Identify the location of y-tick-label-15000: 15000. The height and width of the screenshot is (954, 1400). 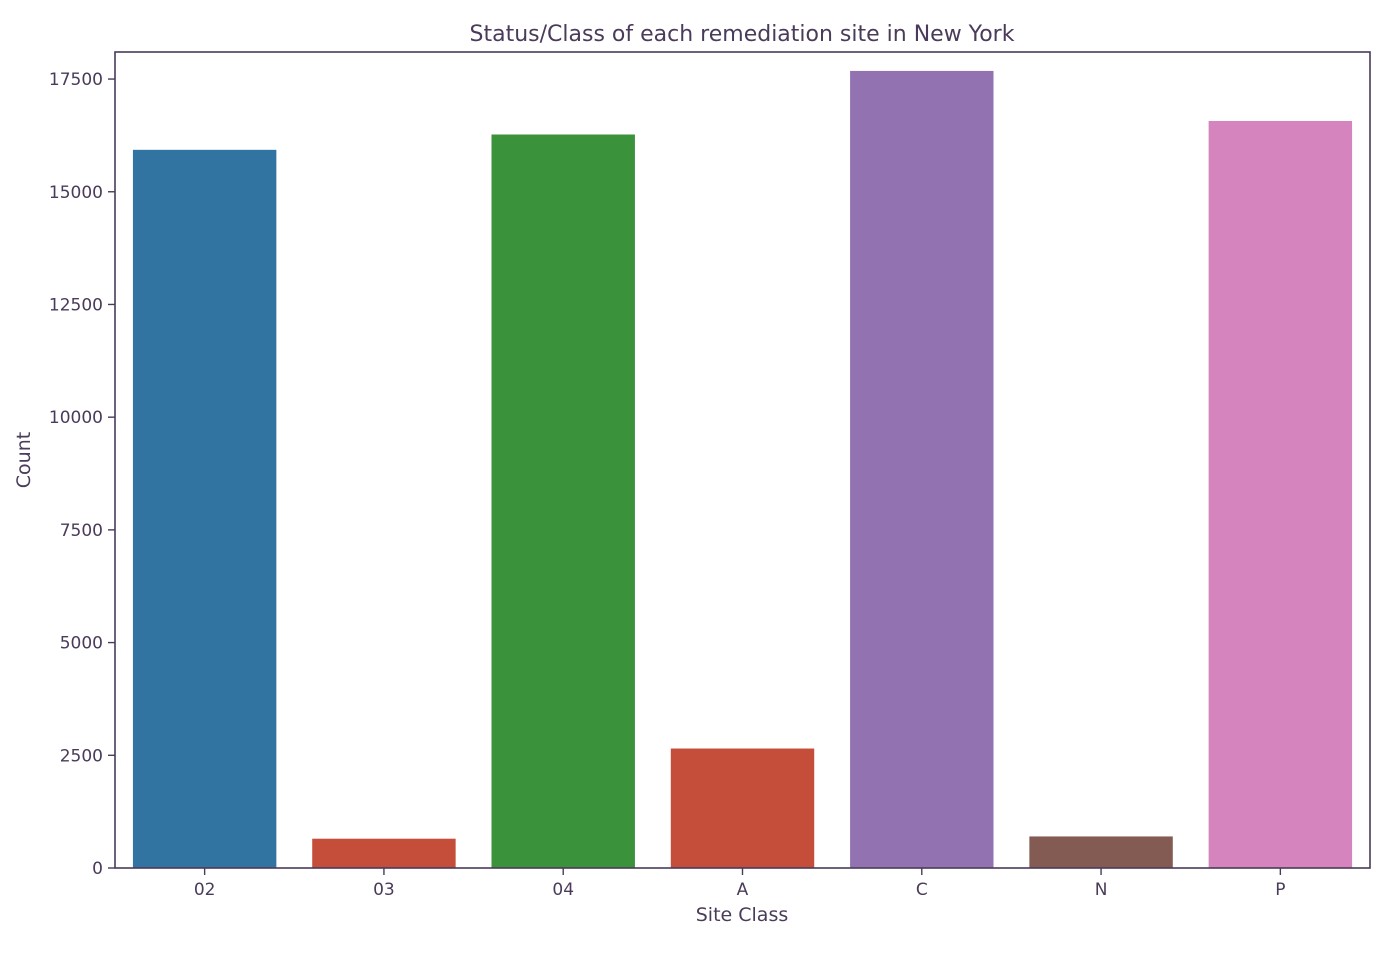
(76, 193).